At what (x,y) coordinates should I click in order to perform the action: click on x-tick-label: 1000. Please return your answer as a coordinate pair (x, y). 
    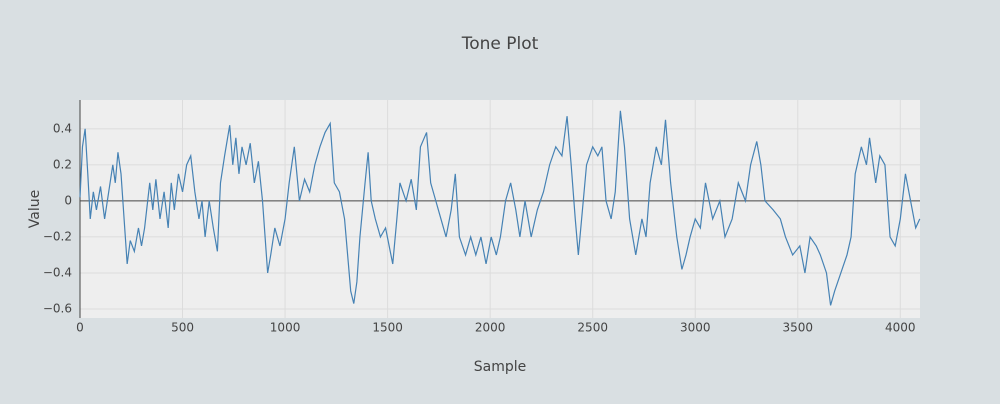
    Looking at the image, I should click on (285, 328).